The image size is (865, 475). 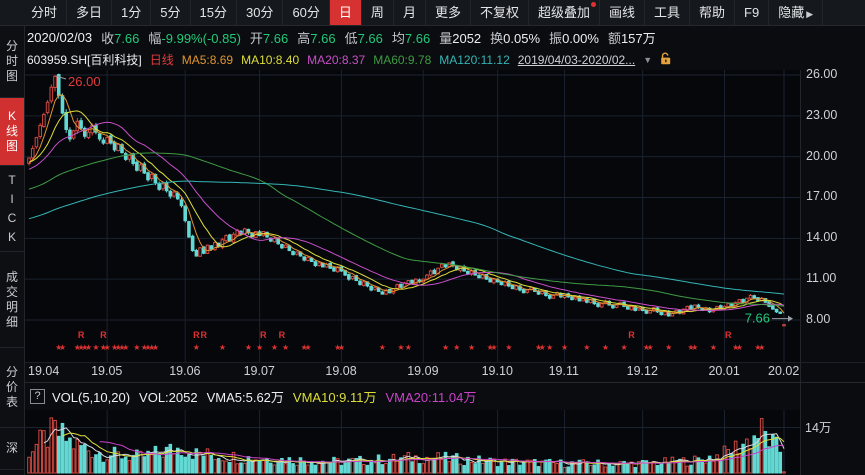 What do you see at coordinates (334, 397) in the screenshot?
I see `vol-legend-VMA10: VMA10:9.11万` at bounding box center [334, 397].